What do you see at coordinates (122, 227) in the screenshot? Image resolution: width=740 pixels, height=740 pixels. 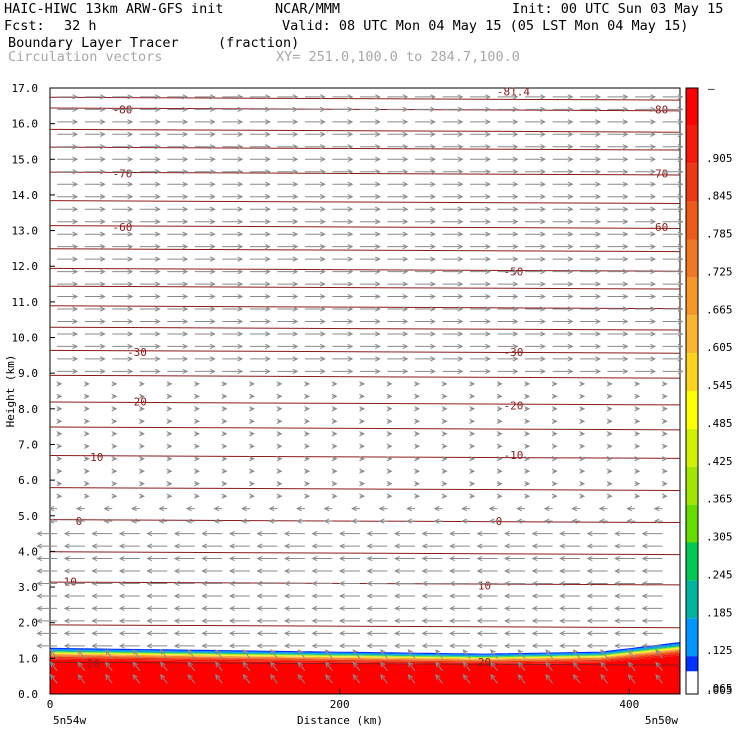 I see `contour-label: -60` at bounding box center [122, 227].